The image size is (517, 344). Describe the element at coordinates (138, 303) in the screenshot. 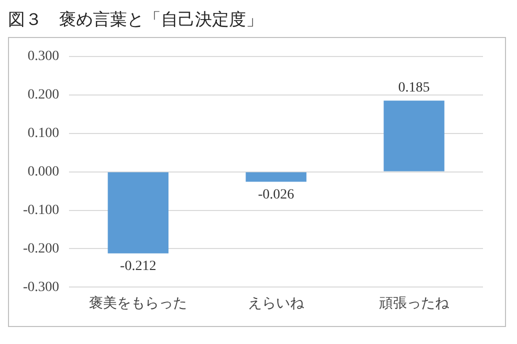

I see `x-tick-label: 褒美をもらった` at that location.